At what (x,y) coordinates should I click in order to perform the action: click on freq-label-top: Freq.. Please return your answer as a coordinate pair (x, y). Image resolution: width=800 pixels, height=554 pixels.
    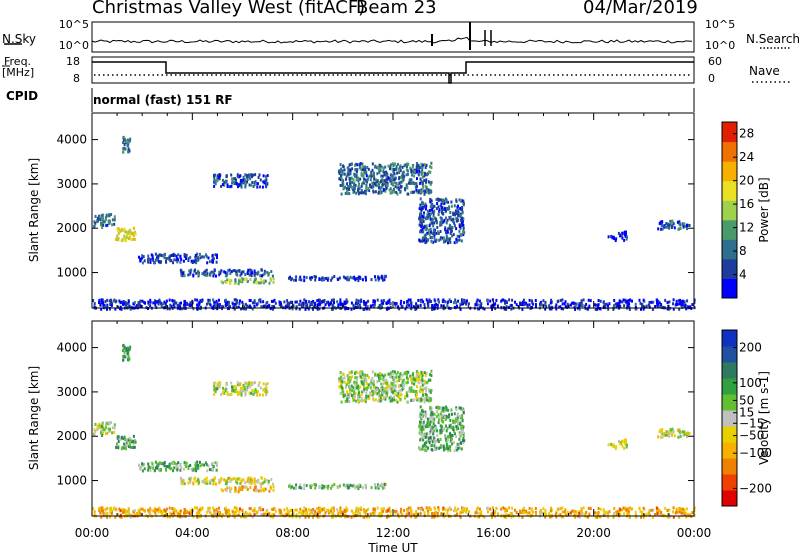
    Looking at the image, I should click on (18, 61).